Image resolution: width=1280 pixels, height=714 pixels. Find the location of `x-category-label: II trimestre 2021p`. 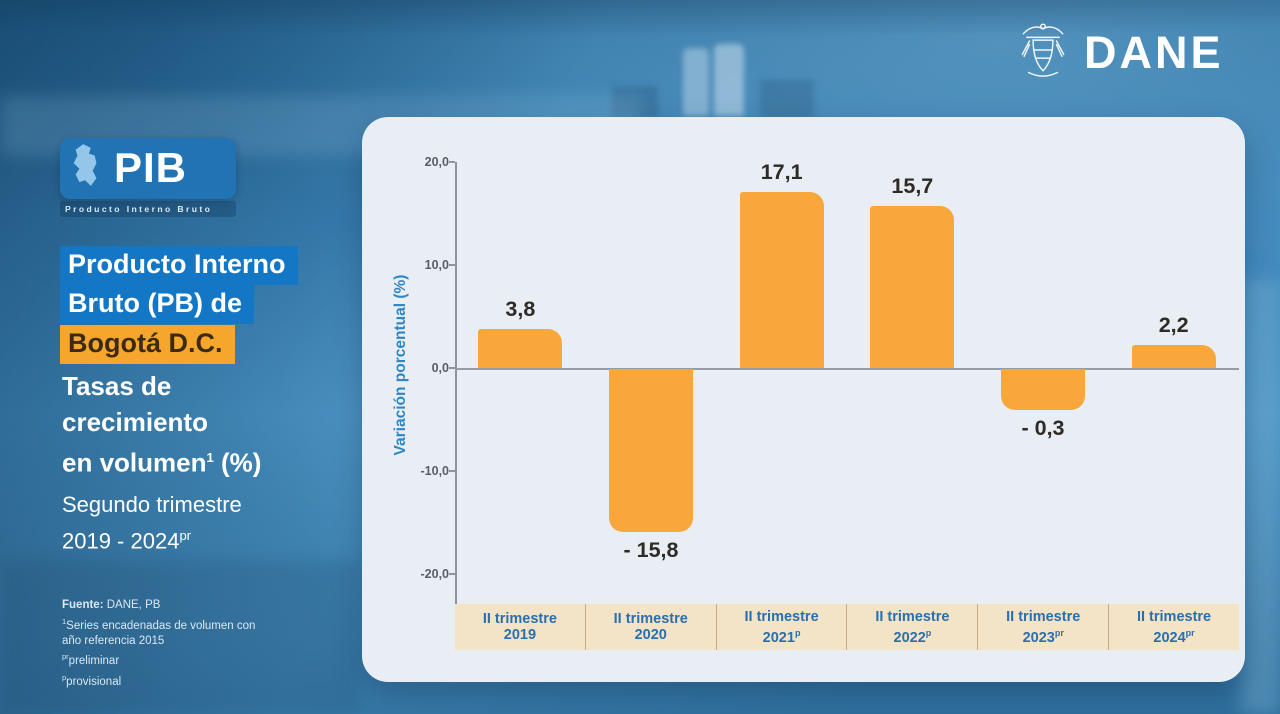

x-category-label: II trimestre 2021p is located at coordinates (782, 627).